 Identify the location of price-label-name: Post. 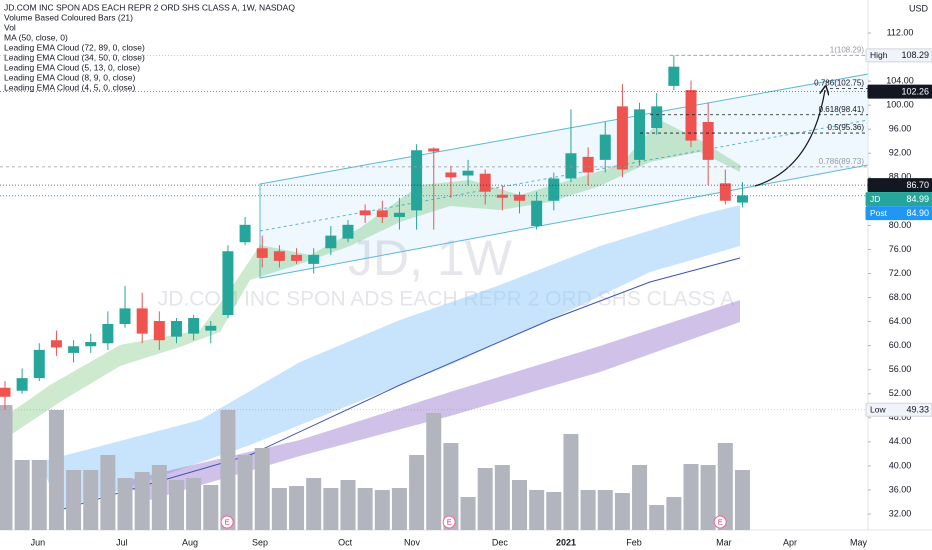
(879, 213).